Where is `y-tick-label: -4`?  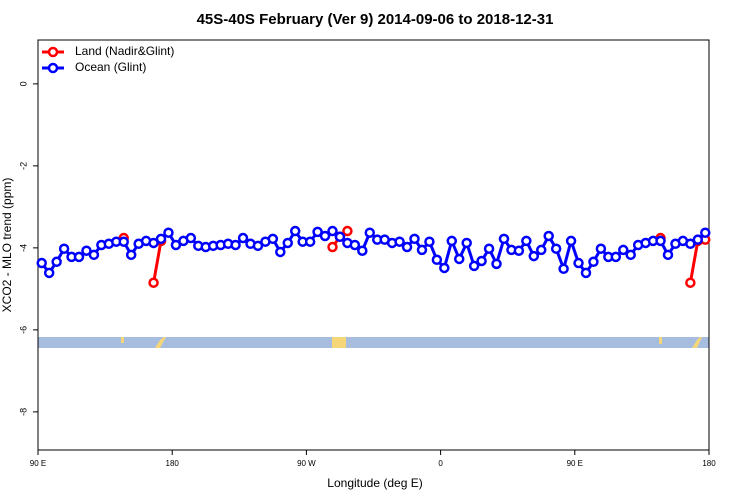 y-tick-label: -4 is located at coordinates (23, 248).